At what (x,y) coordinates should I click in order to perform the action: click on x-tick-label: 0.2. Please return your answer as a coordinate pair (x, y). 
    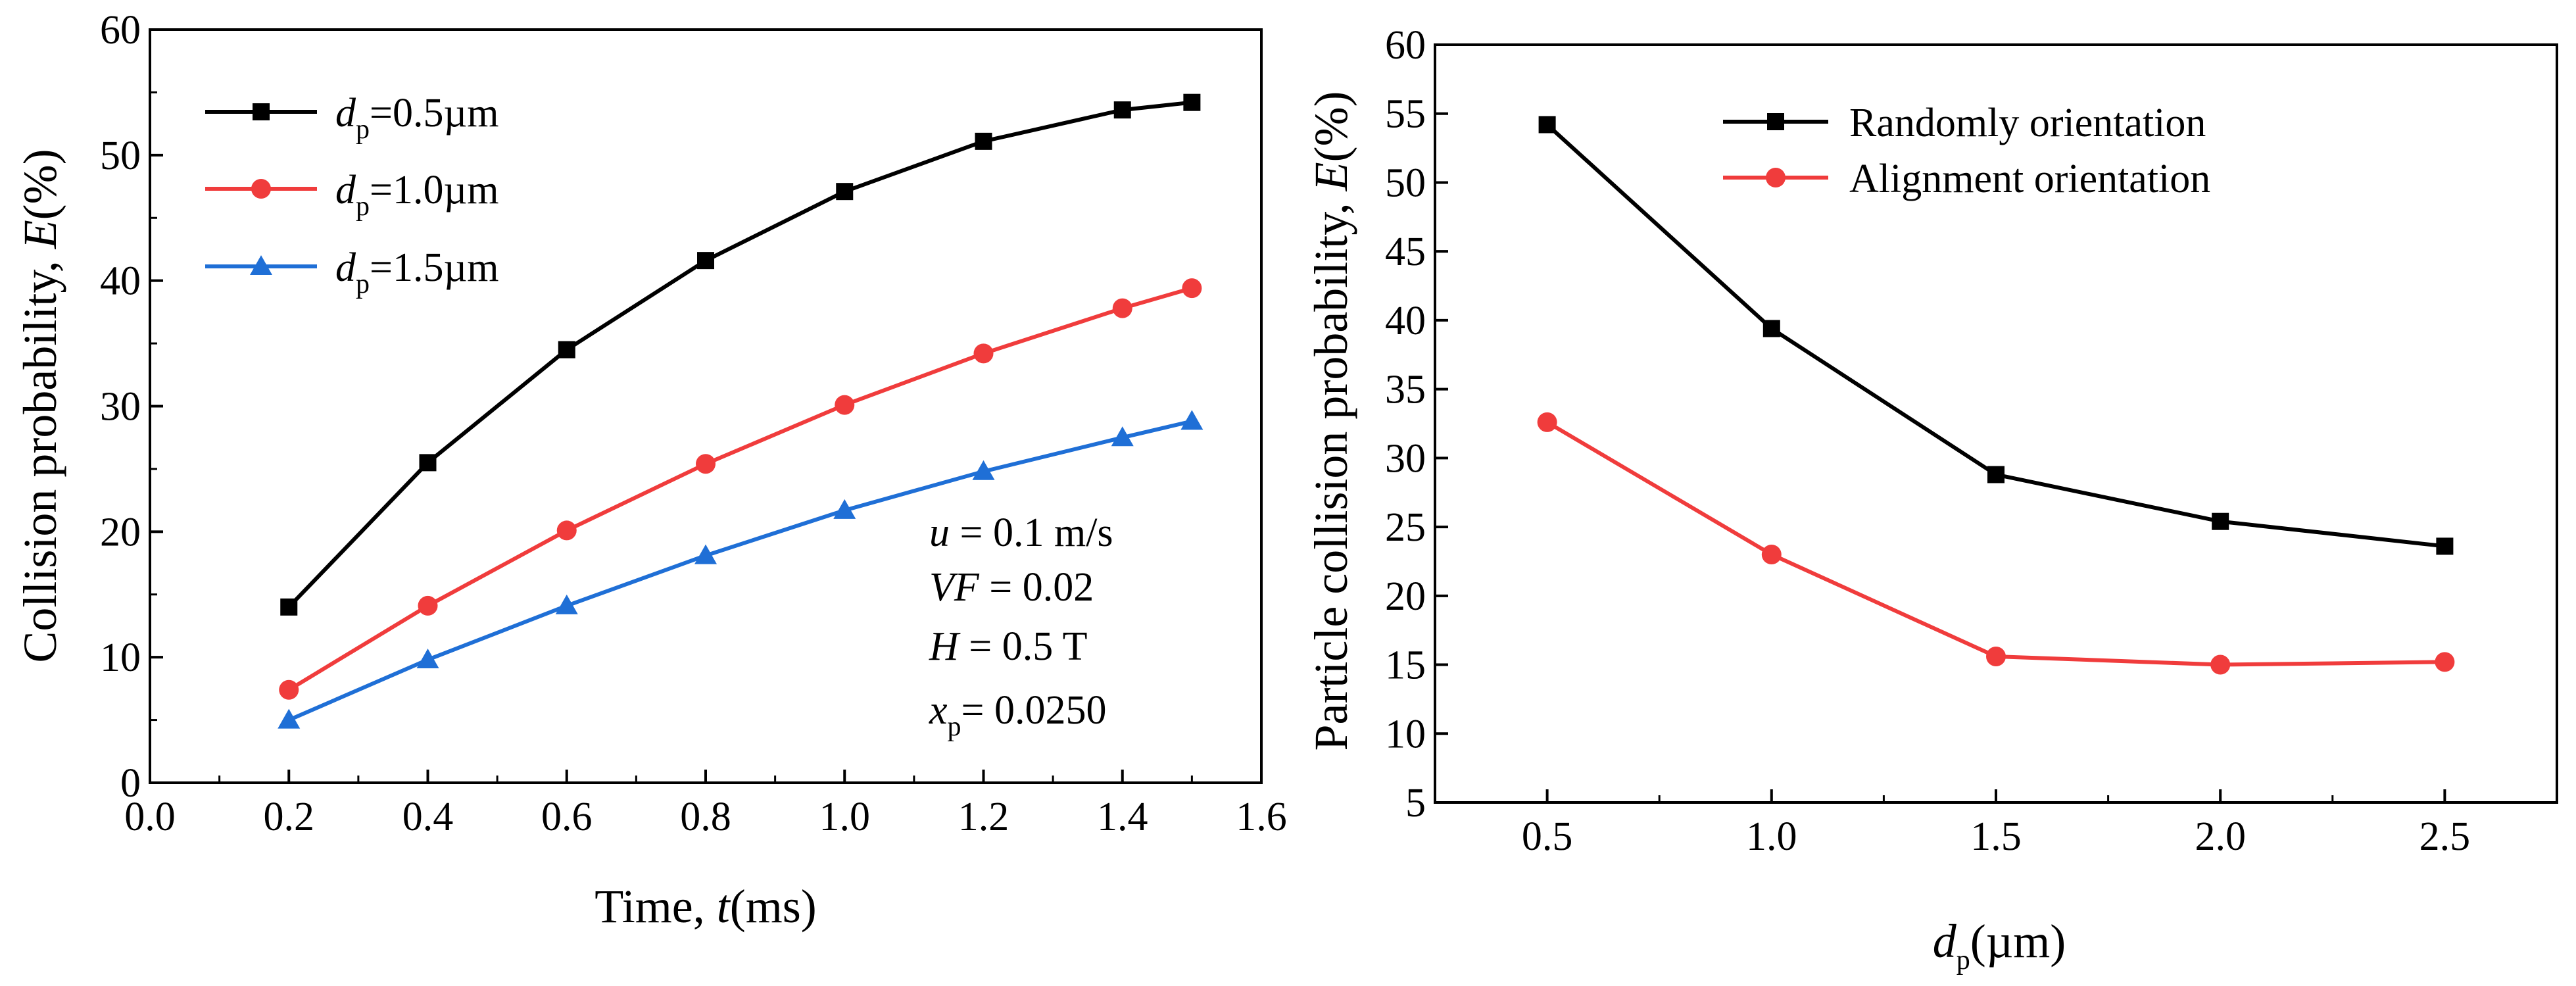
    Looking at the image, I should click on (290, 817).